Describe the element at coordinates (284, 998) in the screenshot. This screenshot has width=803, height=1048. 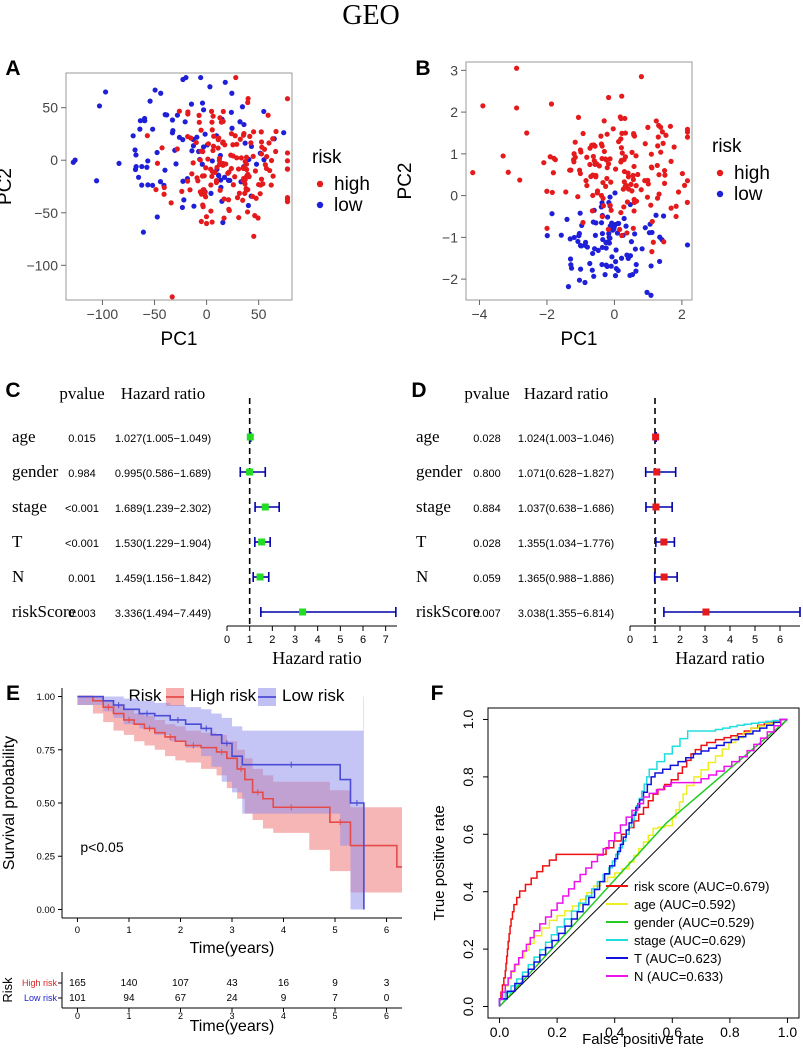
I see `risk-table-count: 9` at that location.